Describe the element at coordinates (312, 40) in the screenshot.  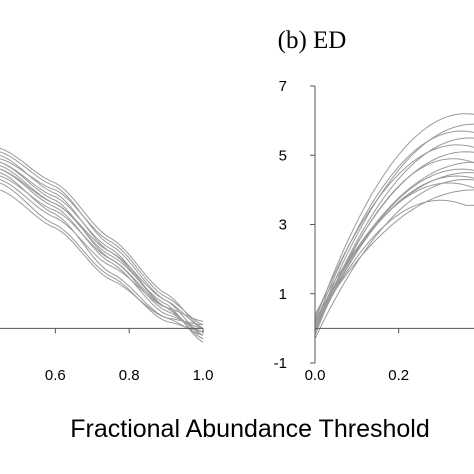
I see `panel-b-title: (b) ED` at that location.